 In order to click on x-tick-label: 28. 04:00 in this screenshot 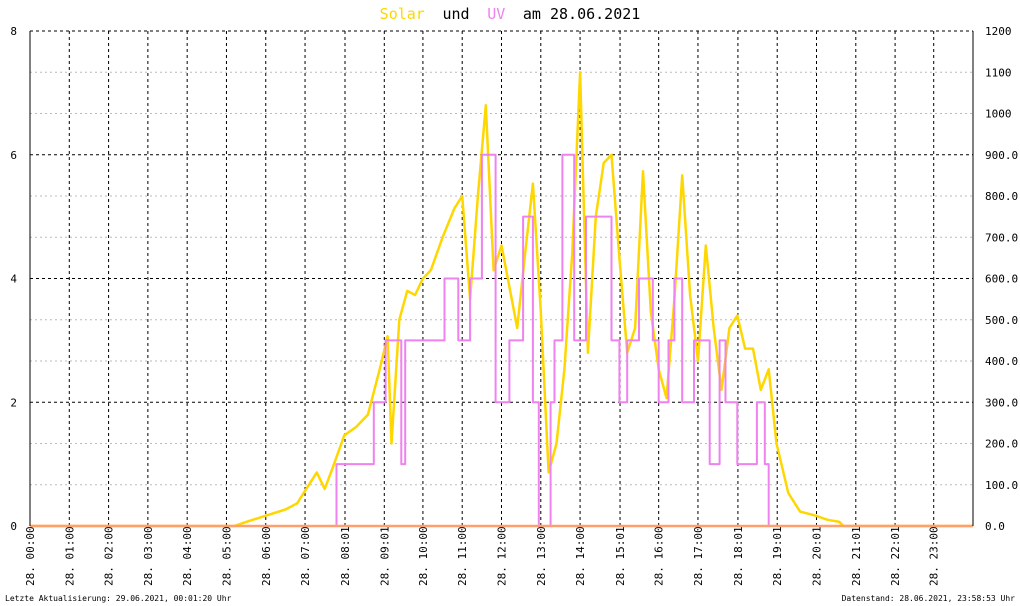, I will do `click(187, 556)`.